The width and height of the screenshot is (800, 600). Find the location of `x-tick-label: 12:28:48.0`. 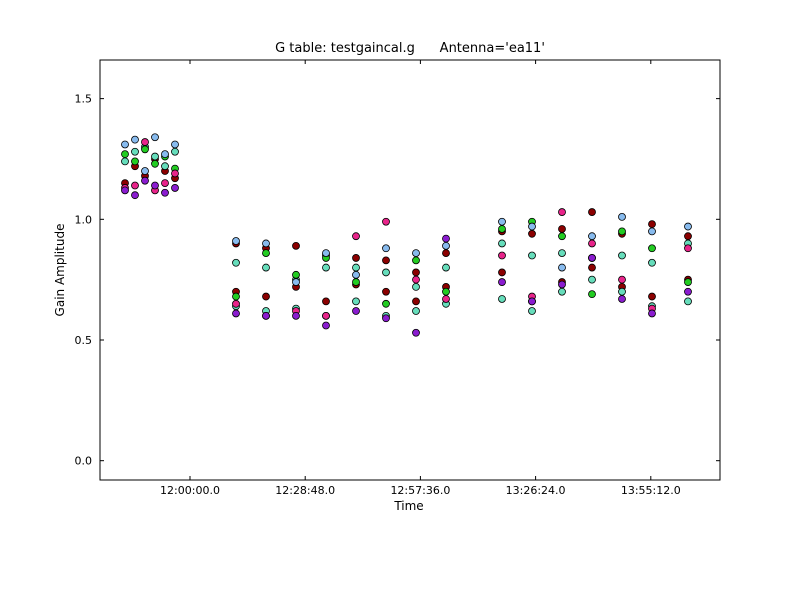

x-tick-label: 12:28:48.0 is located at coordinates (305, 490).